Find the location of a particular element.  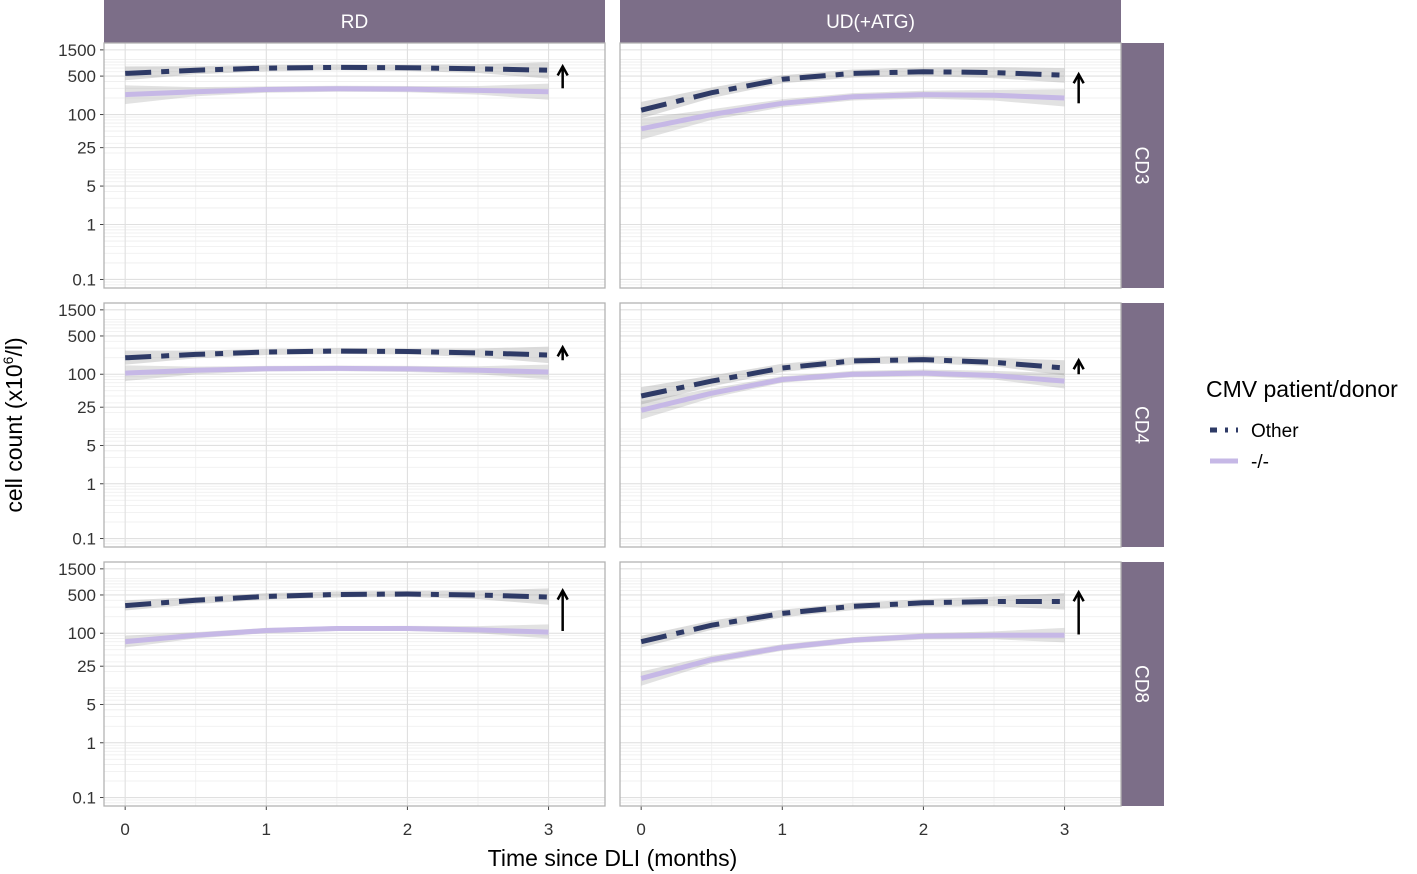

row-strip-cd8: CD8 is located at coordinates (1142, 684).